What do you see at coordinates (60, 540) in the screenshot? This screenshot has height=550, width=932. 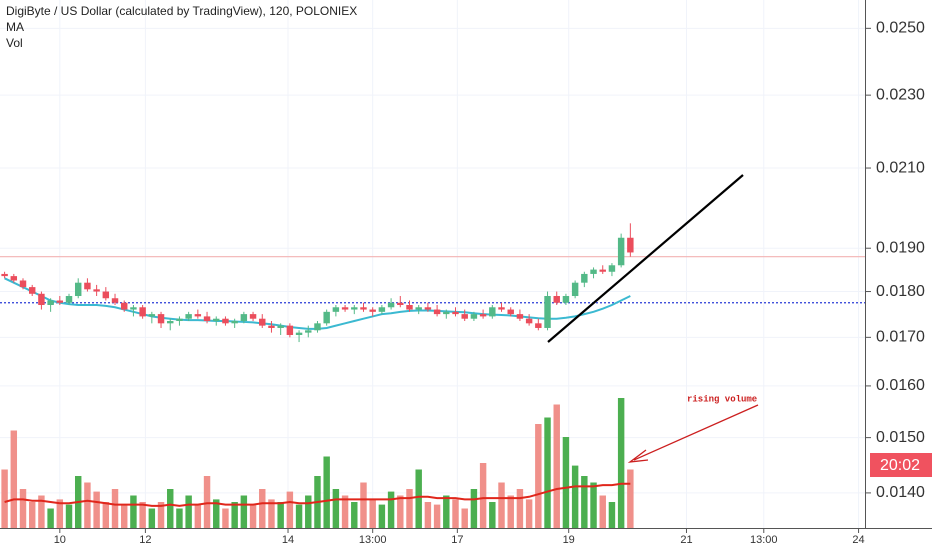 I see `x-tick-label: 10` at bounding box center [60, 540].